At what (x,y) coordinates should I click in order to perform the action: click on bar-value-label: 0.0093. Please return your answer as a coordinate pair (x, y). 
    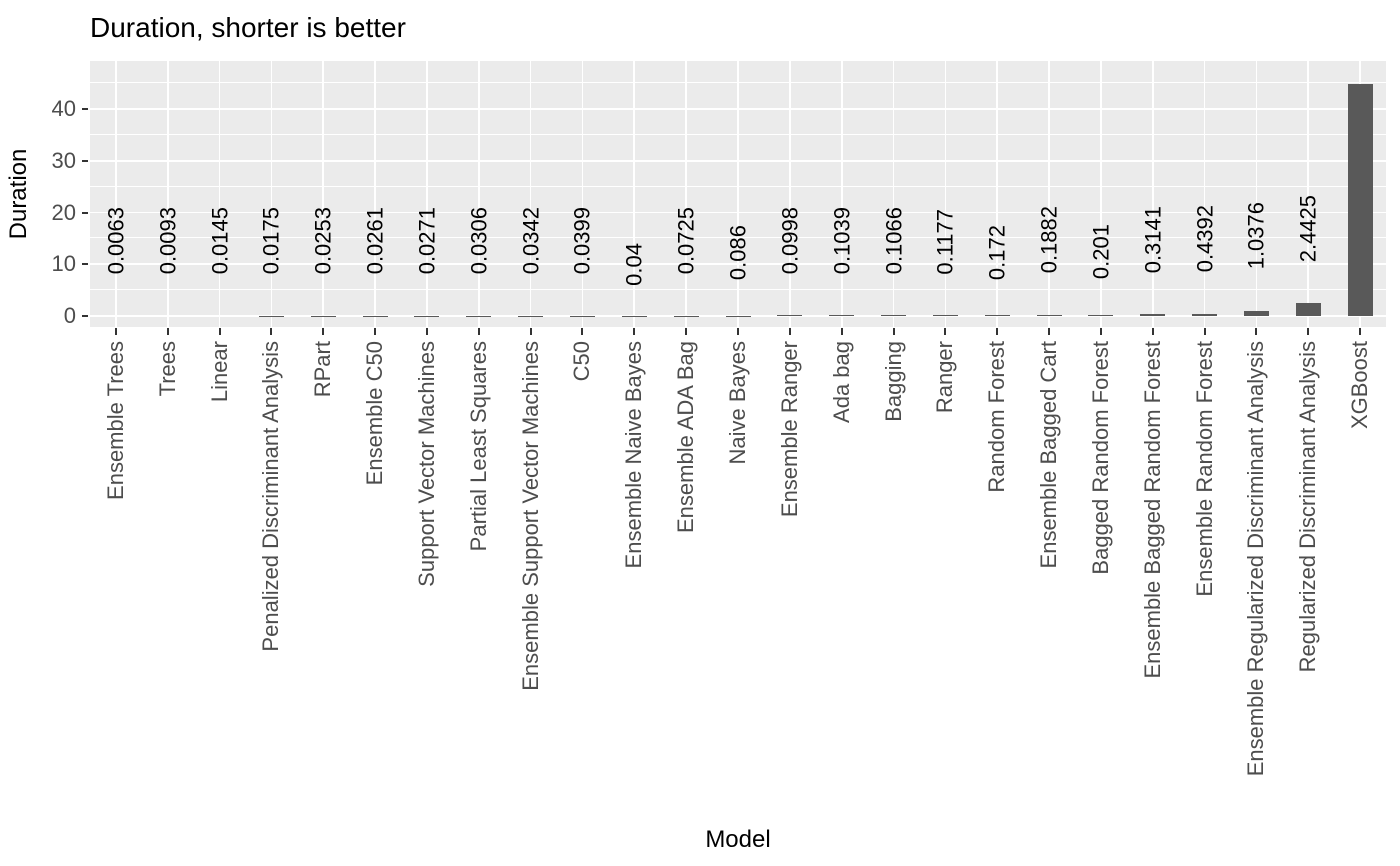
    Looking at the image, I should click on (168, 241).